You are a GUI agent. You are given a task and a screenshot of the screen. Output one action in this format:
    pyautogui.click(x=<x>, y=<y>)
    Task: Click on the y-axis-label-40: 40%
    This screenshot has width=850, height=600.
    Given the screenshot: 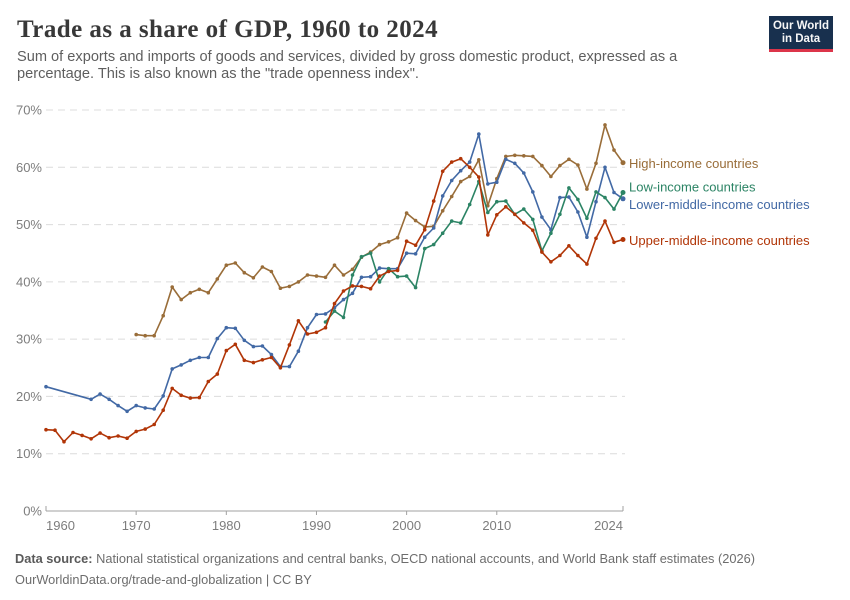 What is the action you would take?
    pyautogui.click(x=29, y=281)
    